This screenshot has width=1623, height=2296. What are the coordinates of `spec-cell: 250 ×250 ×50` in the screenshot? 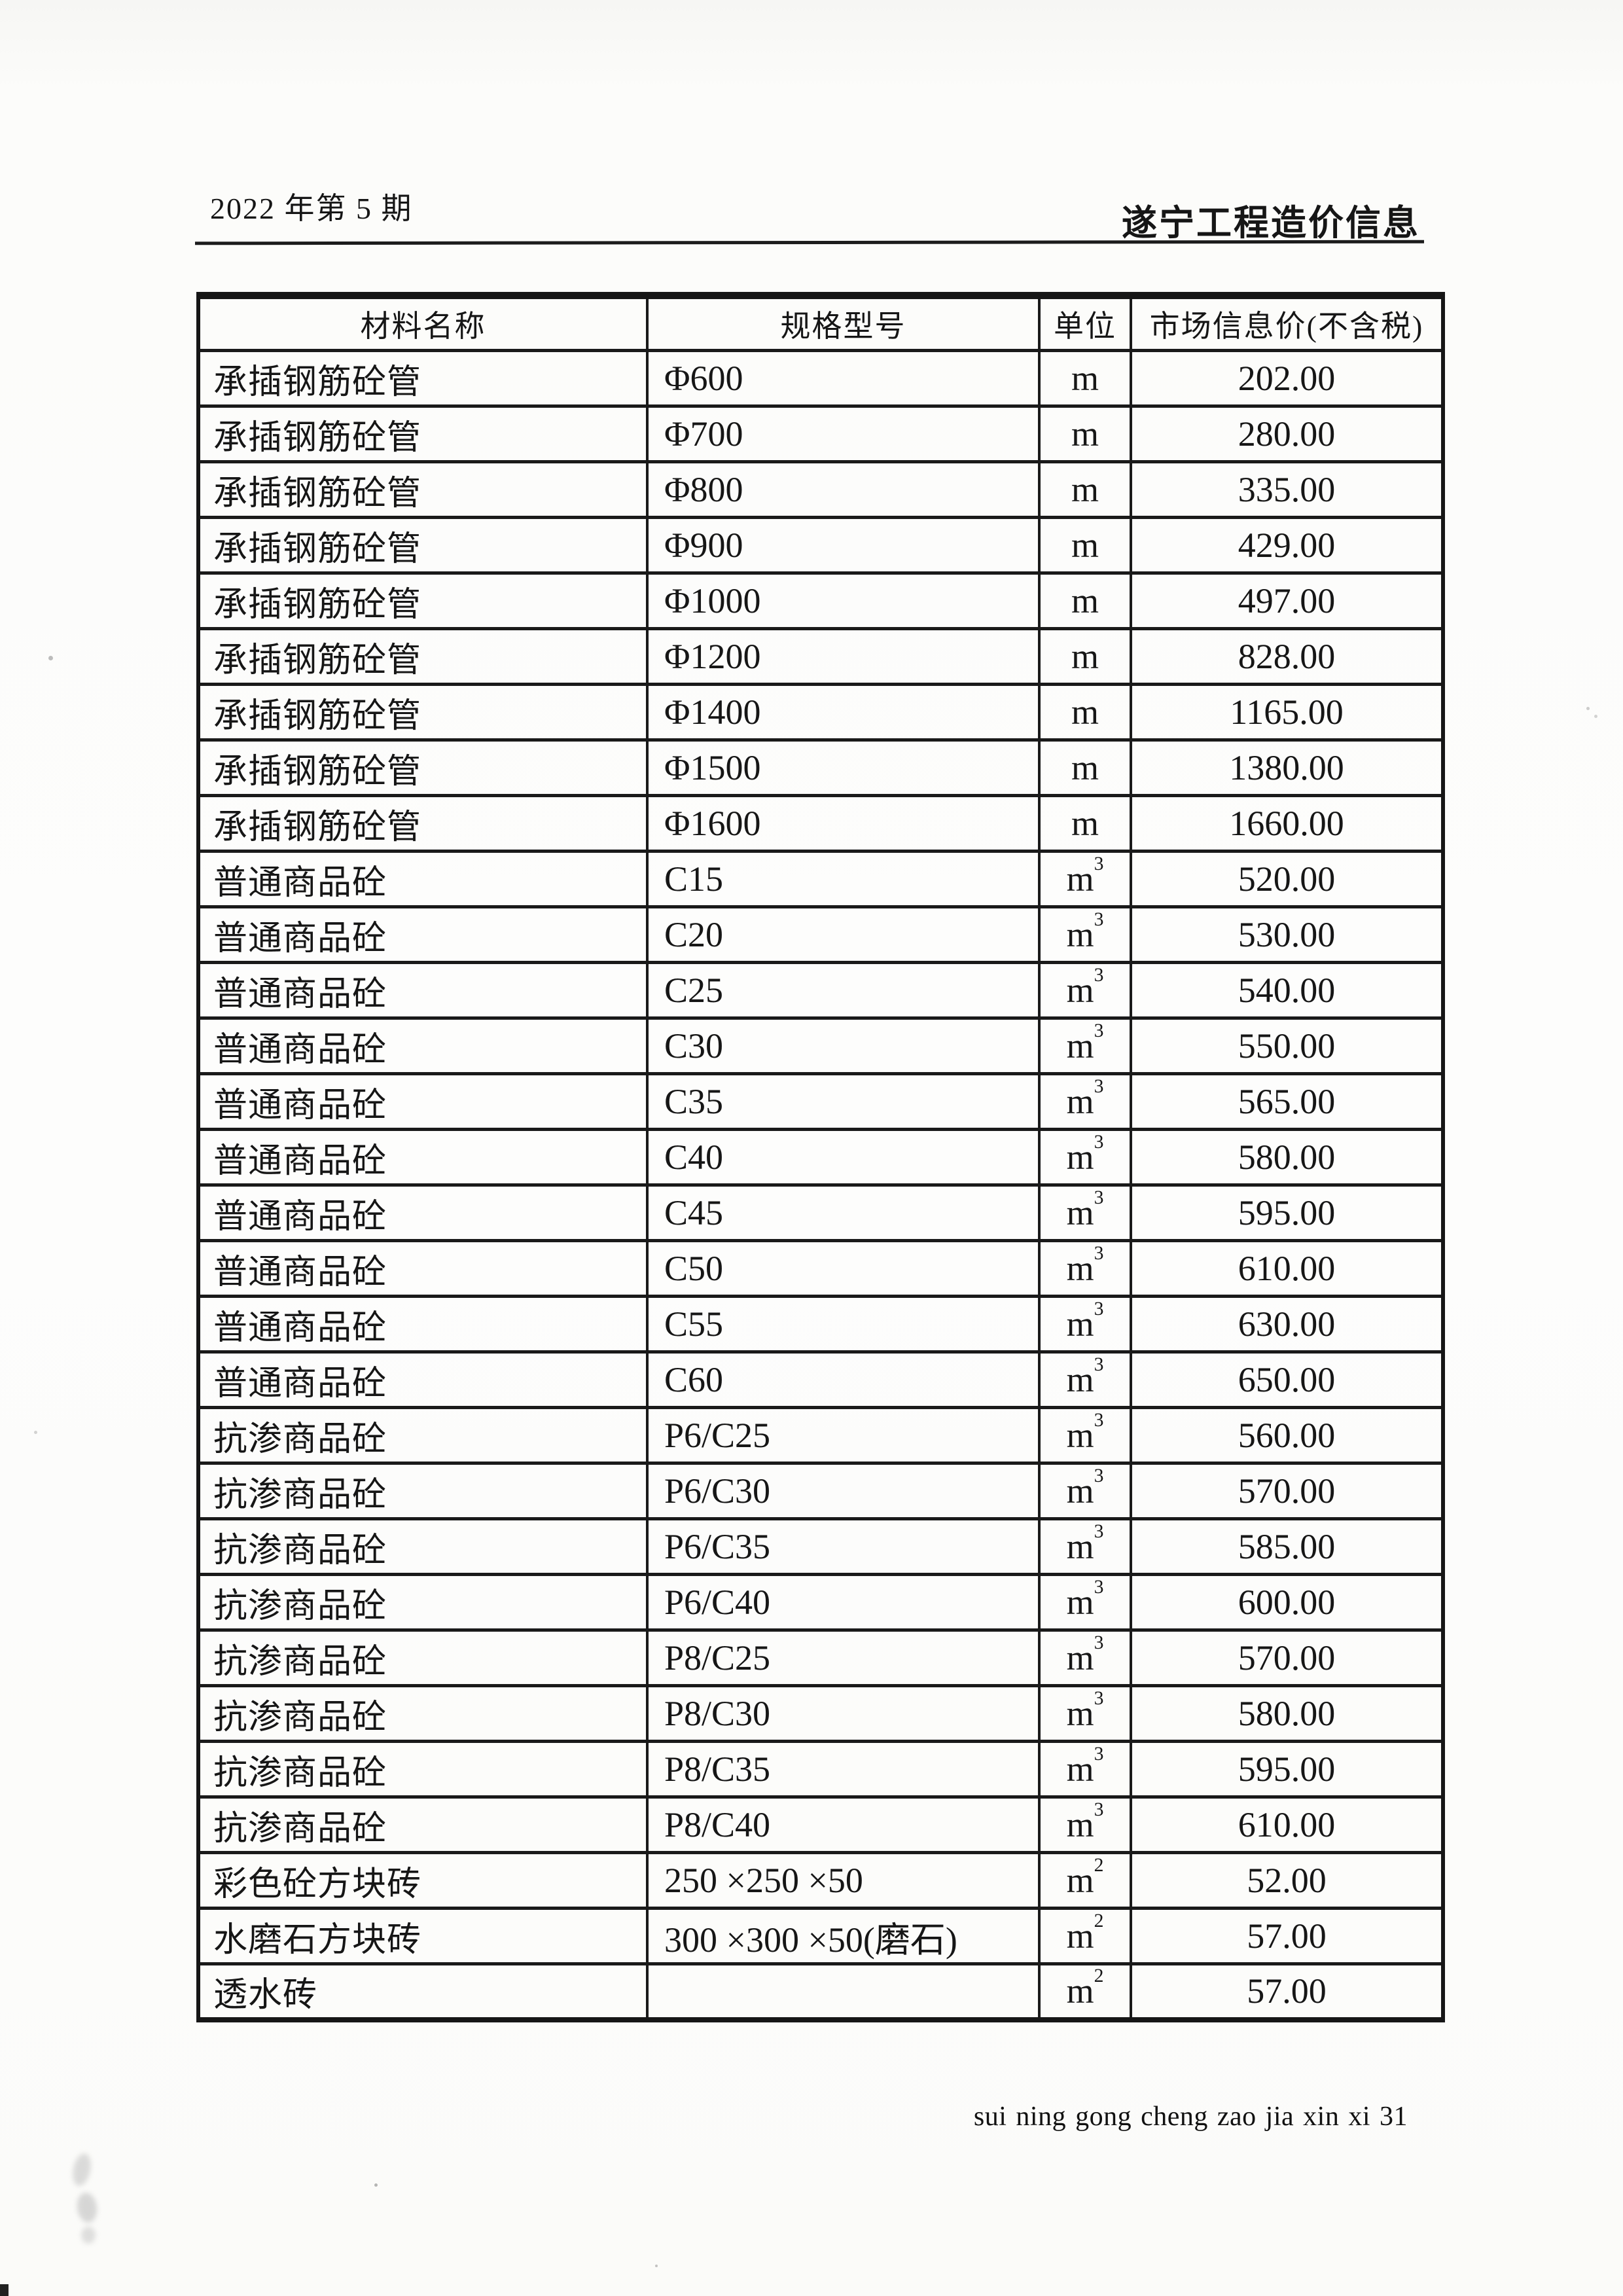 It's located at (843, 1881).